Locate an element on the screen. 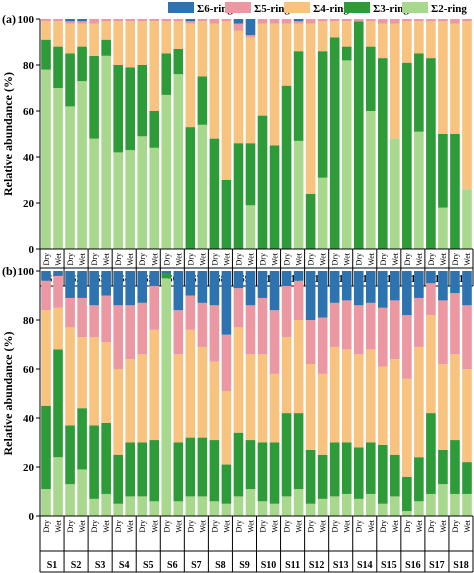 The width and height of the screenshot is (474, 573). legend-label-r3: Σ3-ring is located at coordinates (391, 9).